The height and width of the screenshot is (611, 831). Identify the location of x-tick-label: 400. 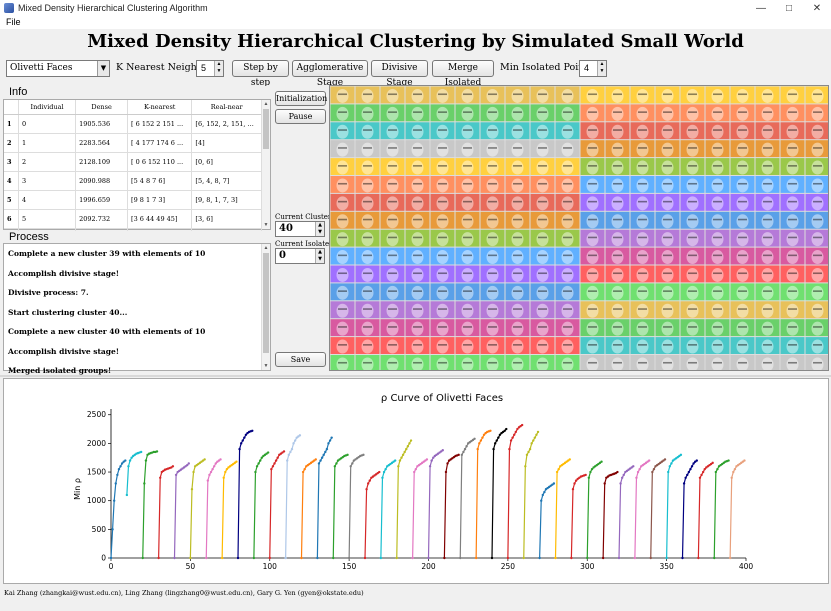
(746, 566).